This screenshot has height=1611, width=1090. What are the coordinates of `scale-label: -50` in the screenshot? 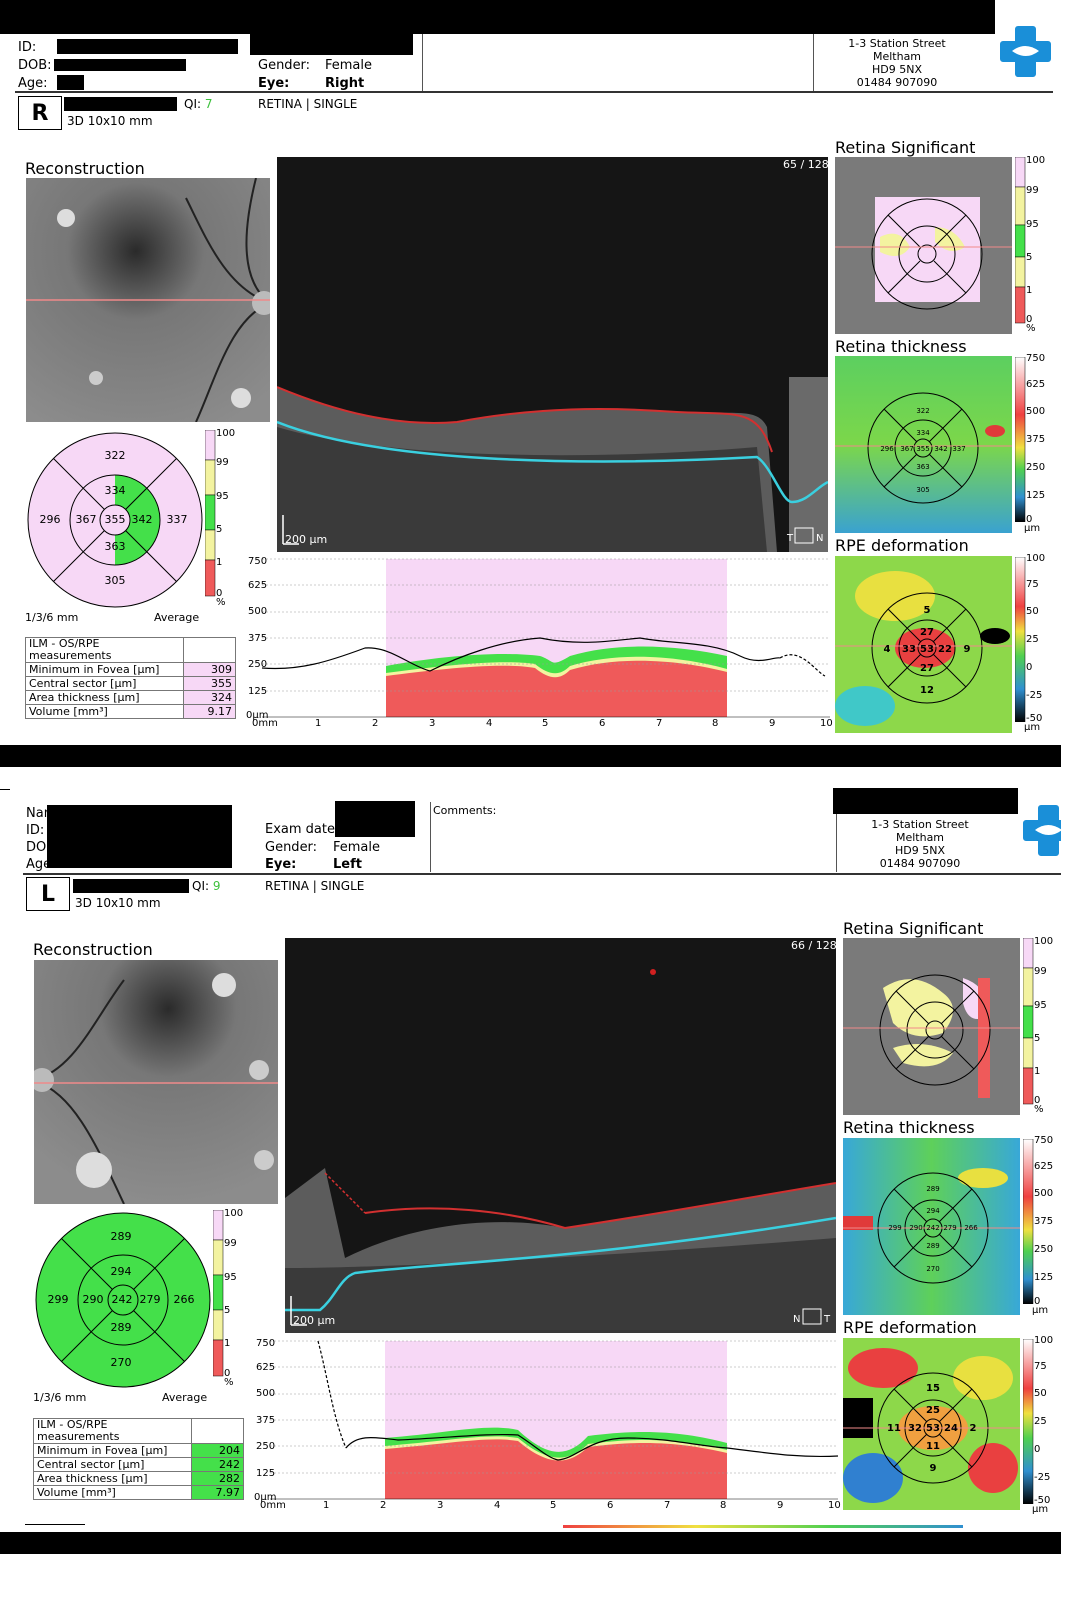 It's located at (1042, 1500).